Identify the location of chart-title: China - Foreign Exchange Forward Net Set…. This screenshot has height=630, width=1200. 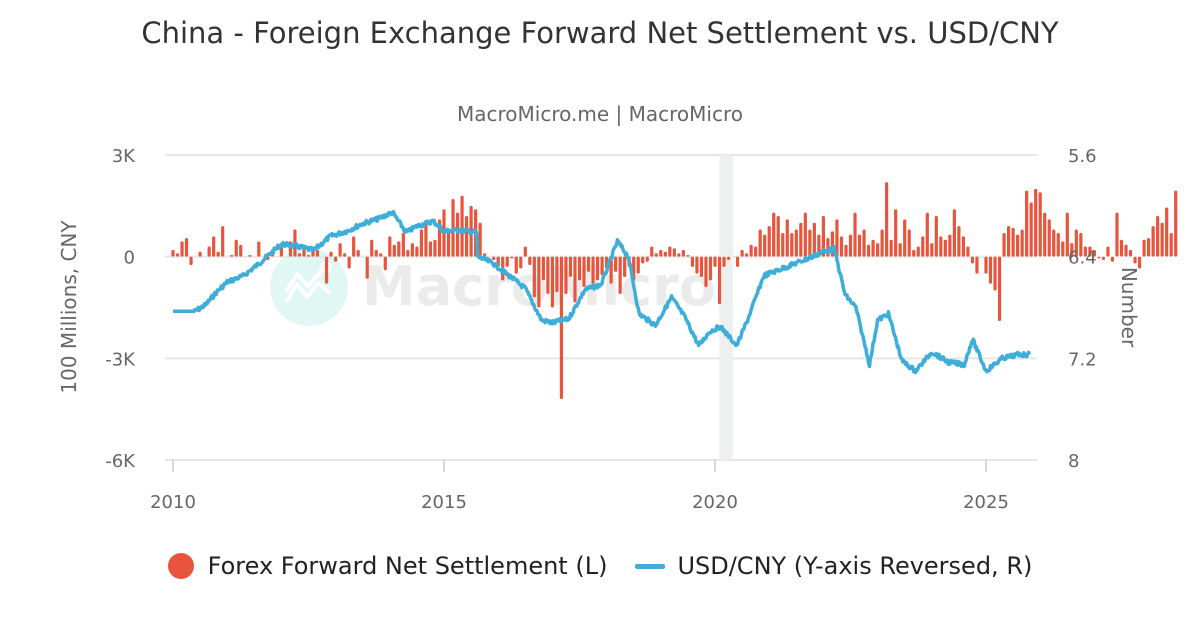
(600, 33).